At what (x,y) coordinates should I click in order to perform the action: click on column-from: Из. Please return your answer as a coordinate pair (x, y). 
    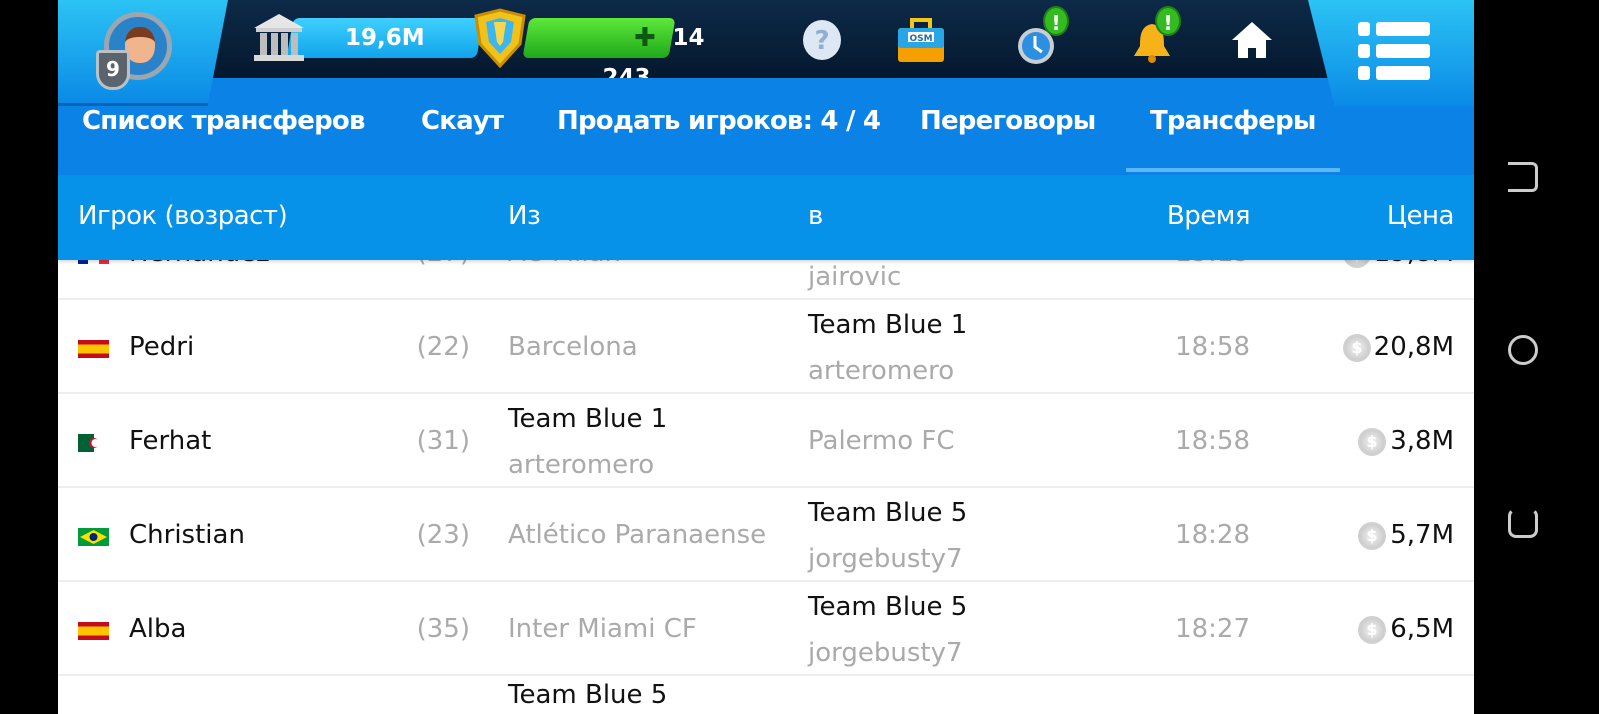
    Looking at the image, I should click on (524, 216).